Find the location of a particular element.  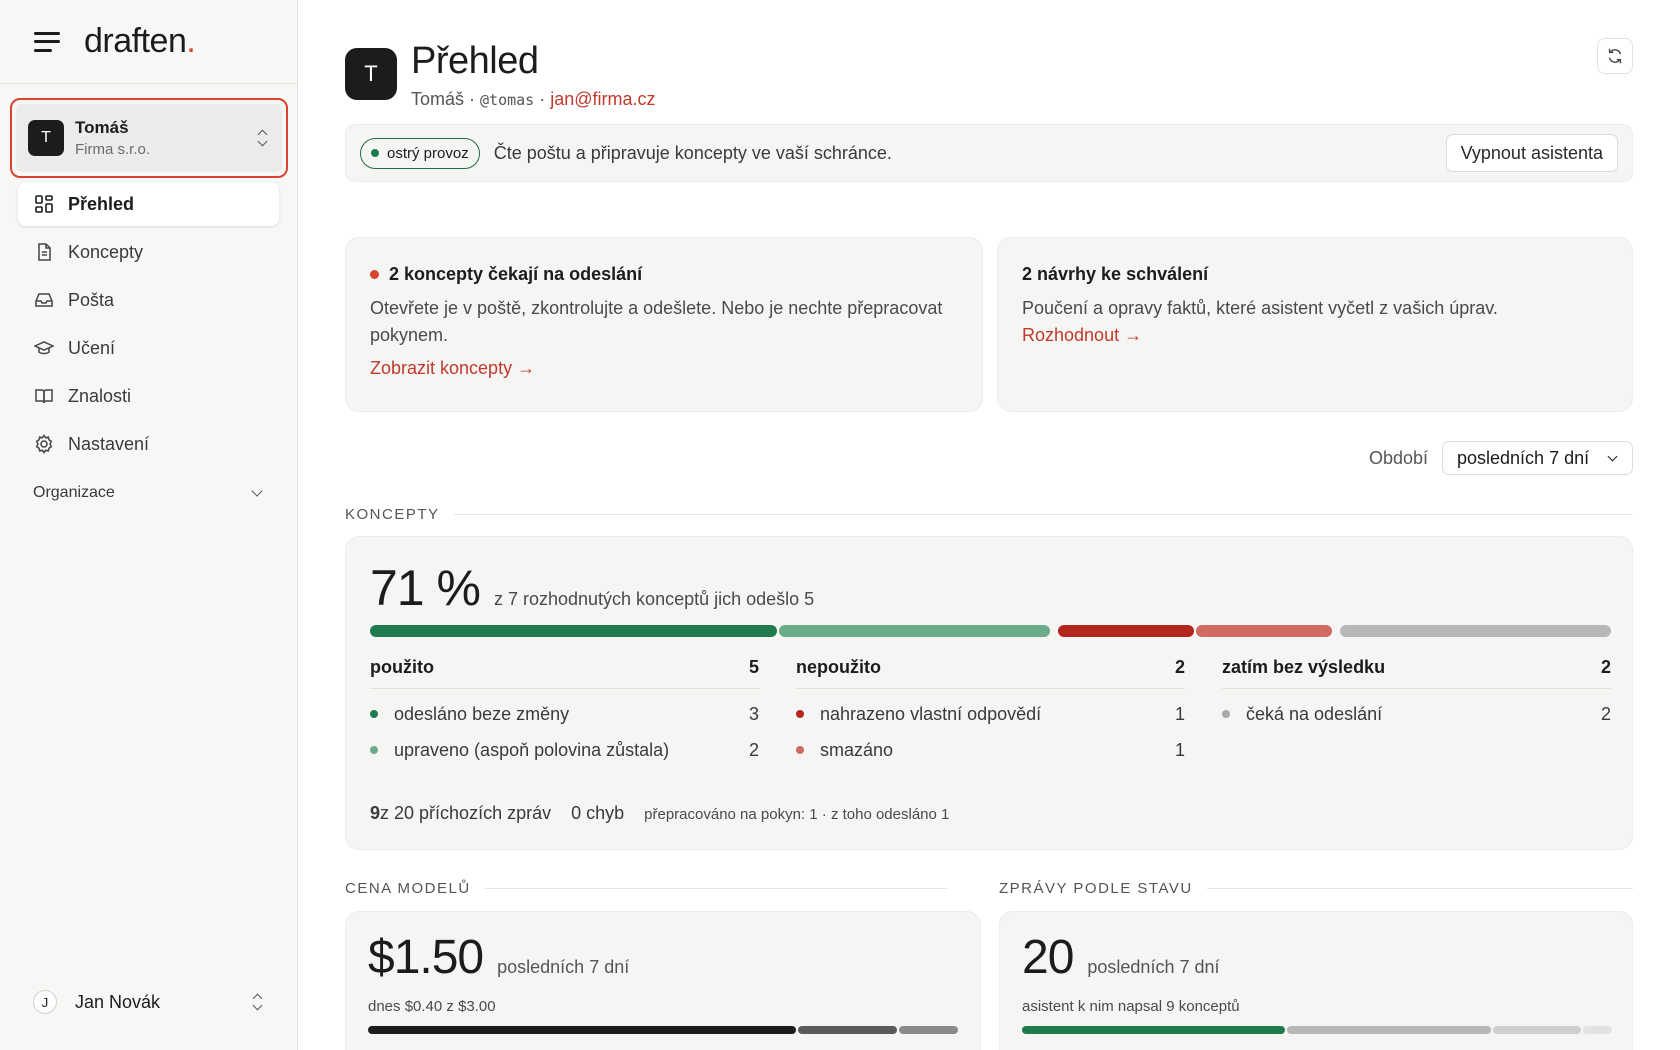

drafts-outcome-bar is located at coordinates (990, 631).